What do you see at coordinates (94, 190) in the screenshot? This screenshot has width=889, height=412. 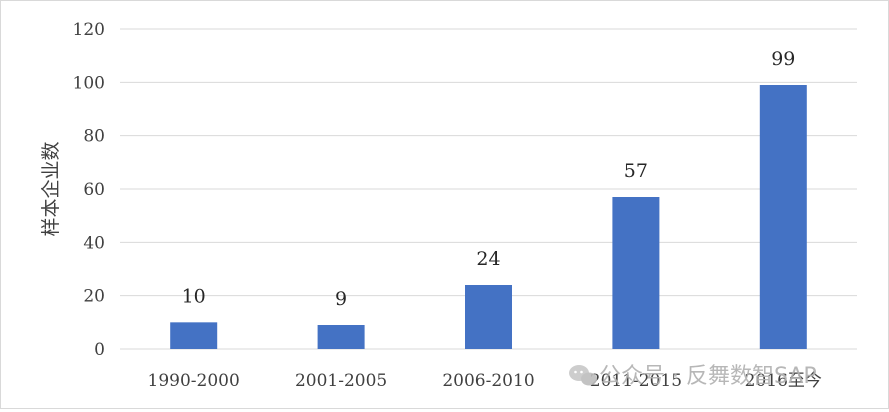 I see `y-tick-label: 60` at bounding box center [94, 190].